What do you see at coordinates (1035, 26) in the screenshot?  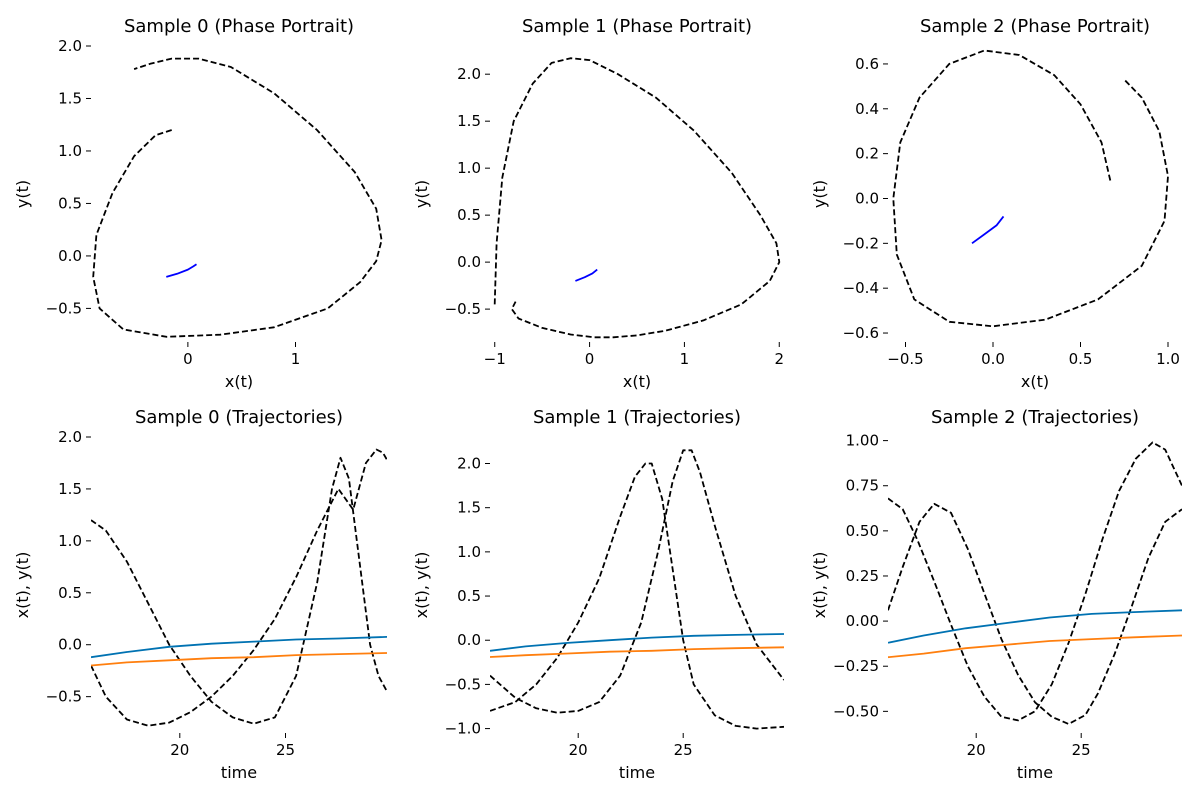 I see `chart-title: Sample 2 (Phase Portrait)` at bounding box center [1035, 26].